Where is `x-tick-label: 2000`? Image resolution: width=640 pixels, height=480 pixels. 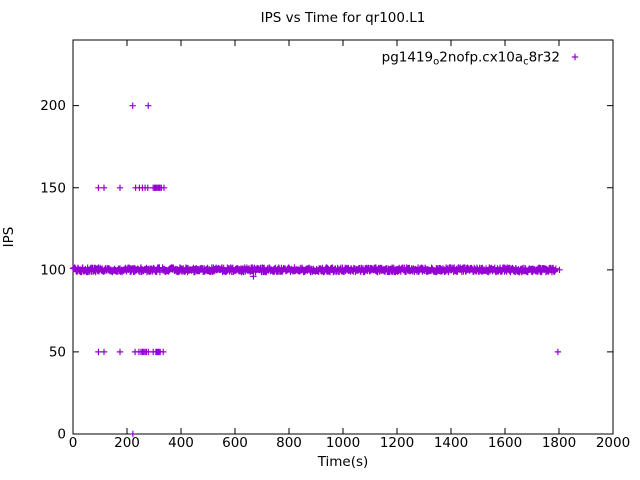 x-tick-label: 2000 is located at coordinates (613, 443).